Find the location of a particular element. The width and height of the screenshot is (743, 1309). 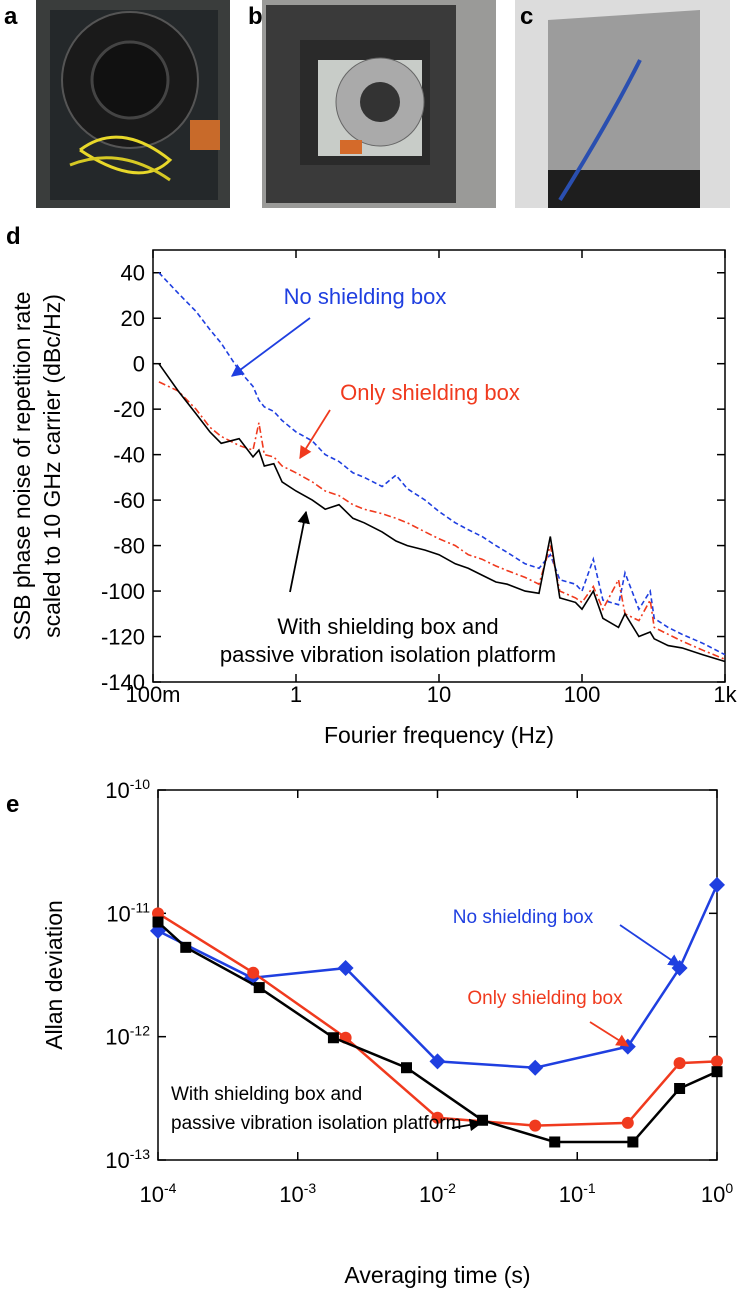

tick-label: -120 is located at coordinates (123, 637).